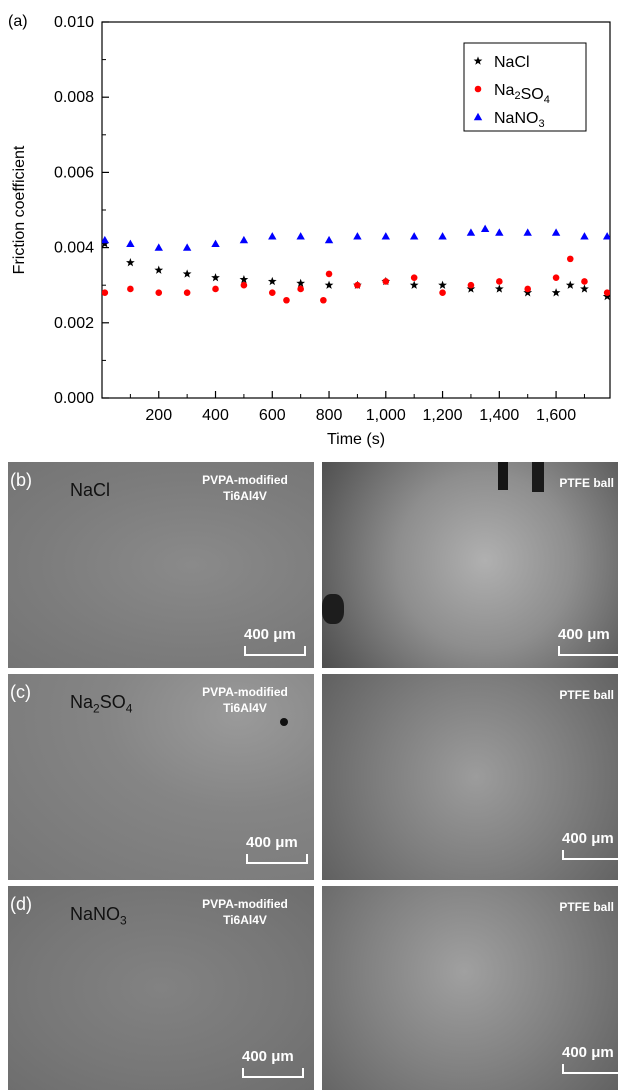 This screenshot has height=1090, width=618. Describe the element at coordinates (284, 722) in the screenshot. I see `pit` at that location.